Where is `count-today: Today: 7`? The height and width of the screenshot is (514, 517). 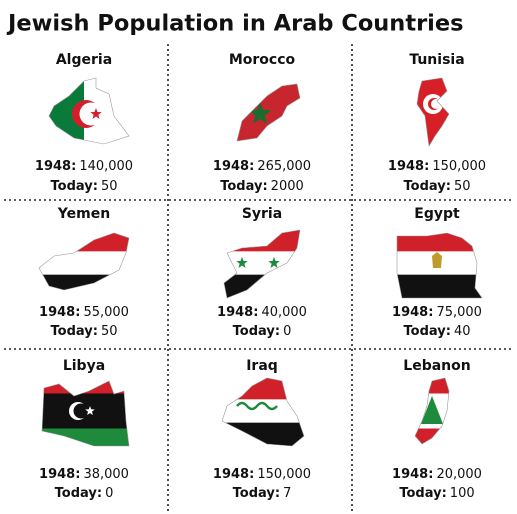 count-today: Today: 7 is located at coordinates (262, 493).